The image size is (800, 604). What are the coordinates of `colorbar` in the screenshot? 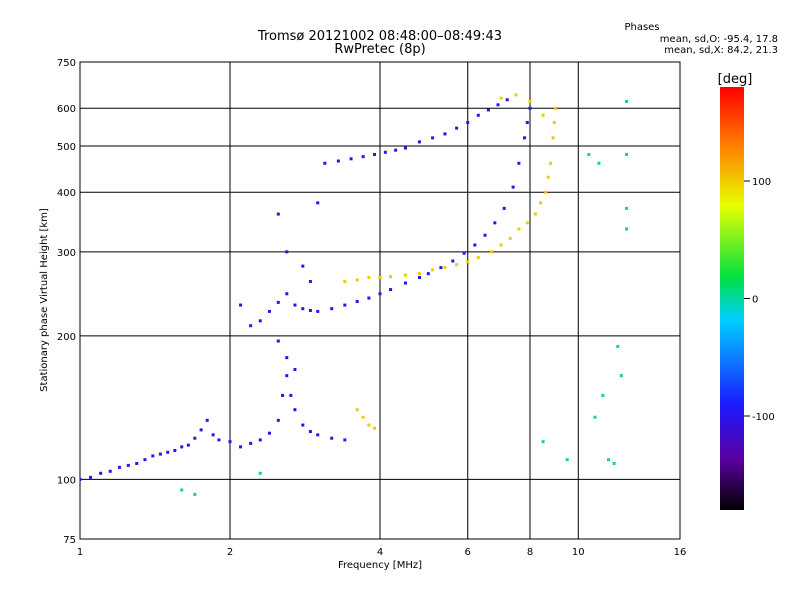 It's located at (732, 298).